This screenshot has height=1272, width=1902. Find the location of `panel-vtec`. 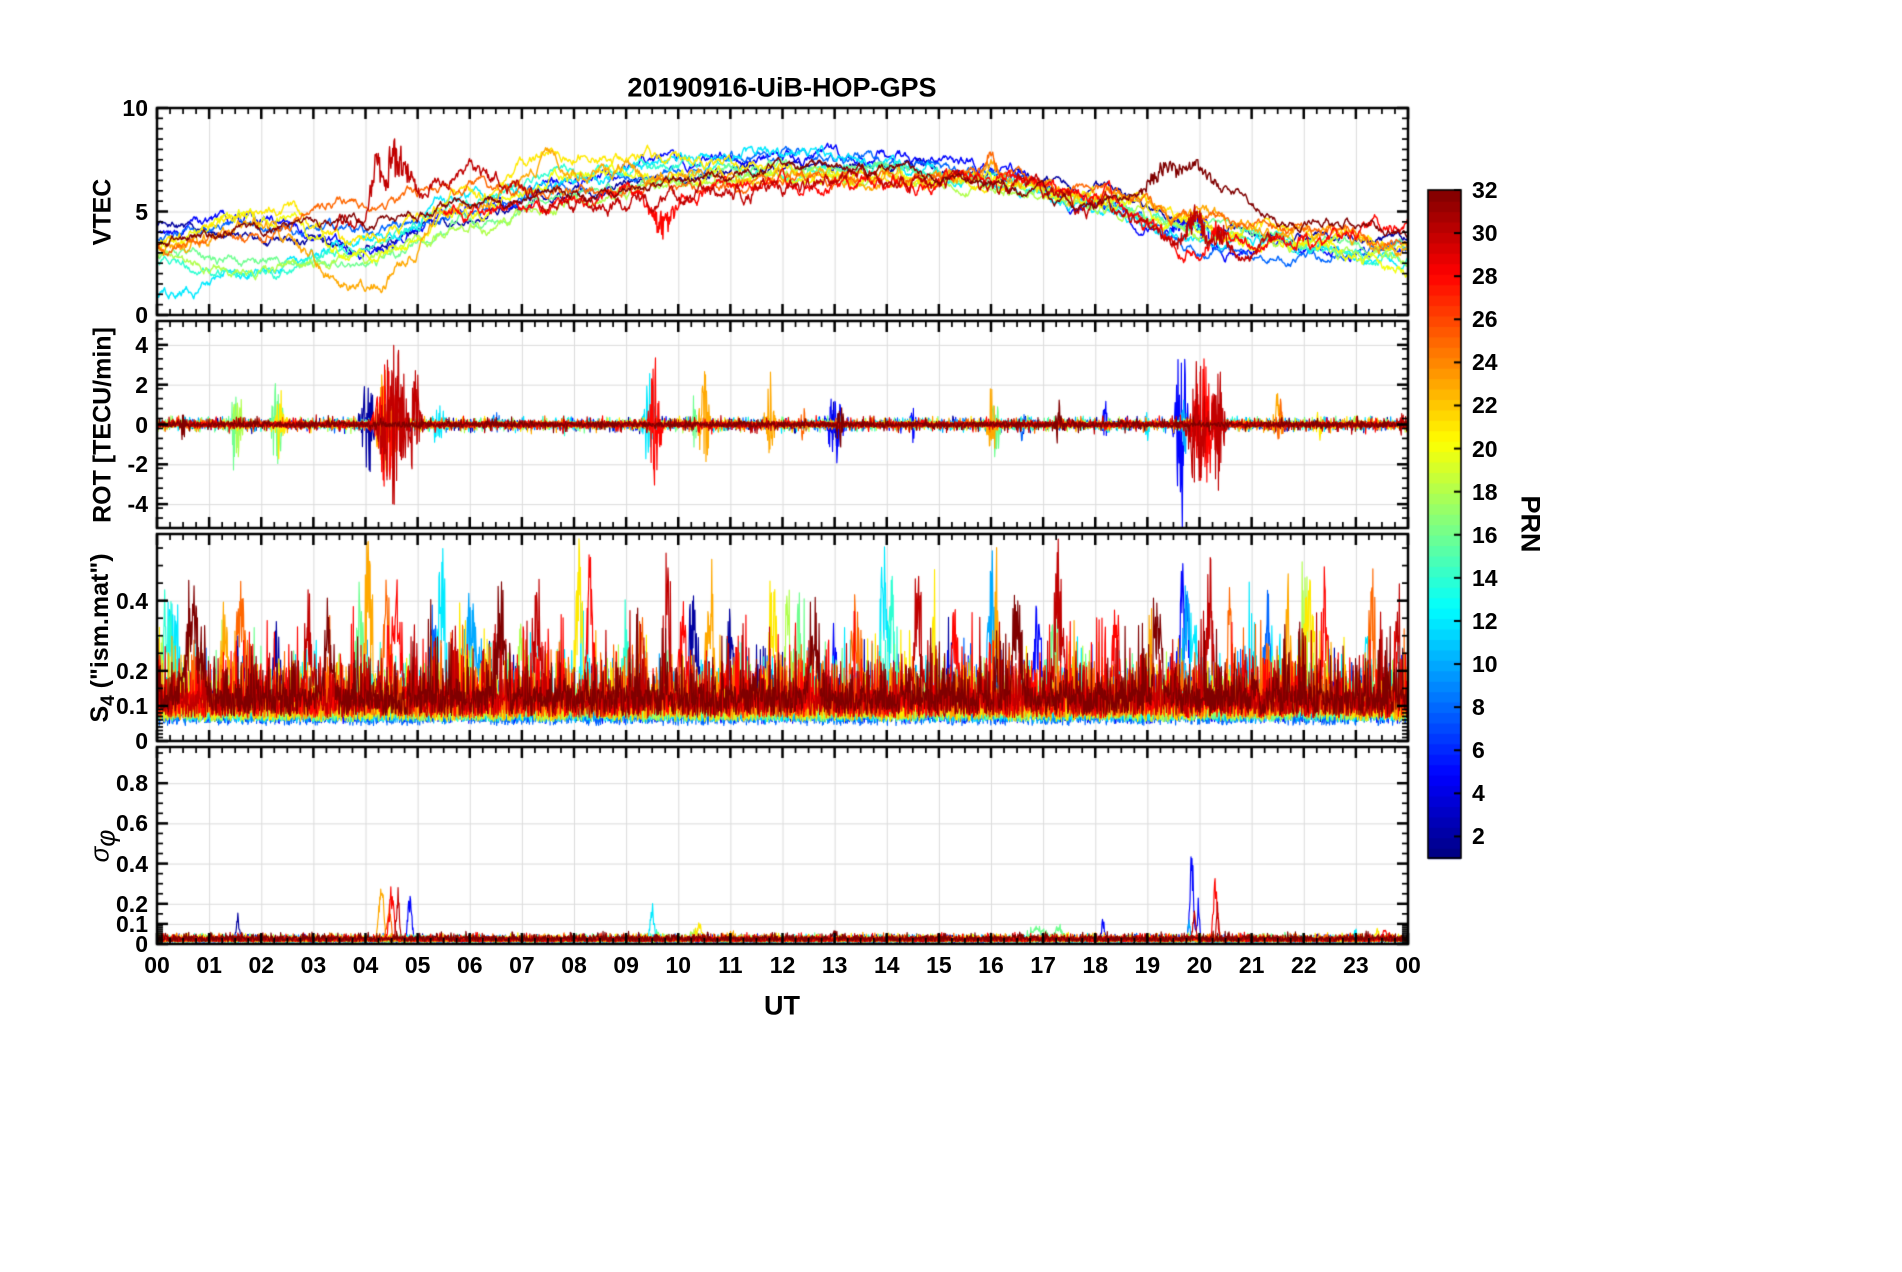

panel-vtec is located at coordinates (782, 211).